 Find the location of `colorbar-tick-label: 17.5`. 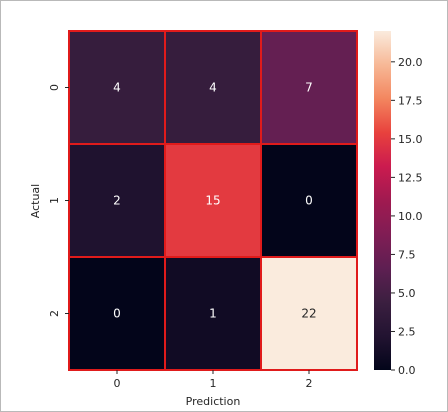

colorbar-tick-label: 17.5 is located at coordinates (410, 100).